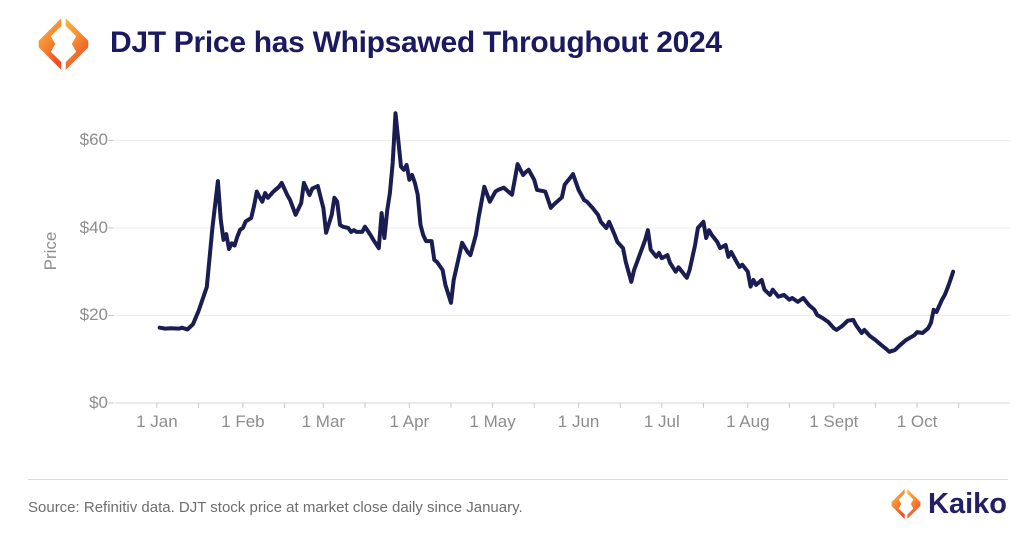 This screenshot has width=1036, height=548. I want to click on x-tick-label: 1 Jan, so click(157, 421).